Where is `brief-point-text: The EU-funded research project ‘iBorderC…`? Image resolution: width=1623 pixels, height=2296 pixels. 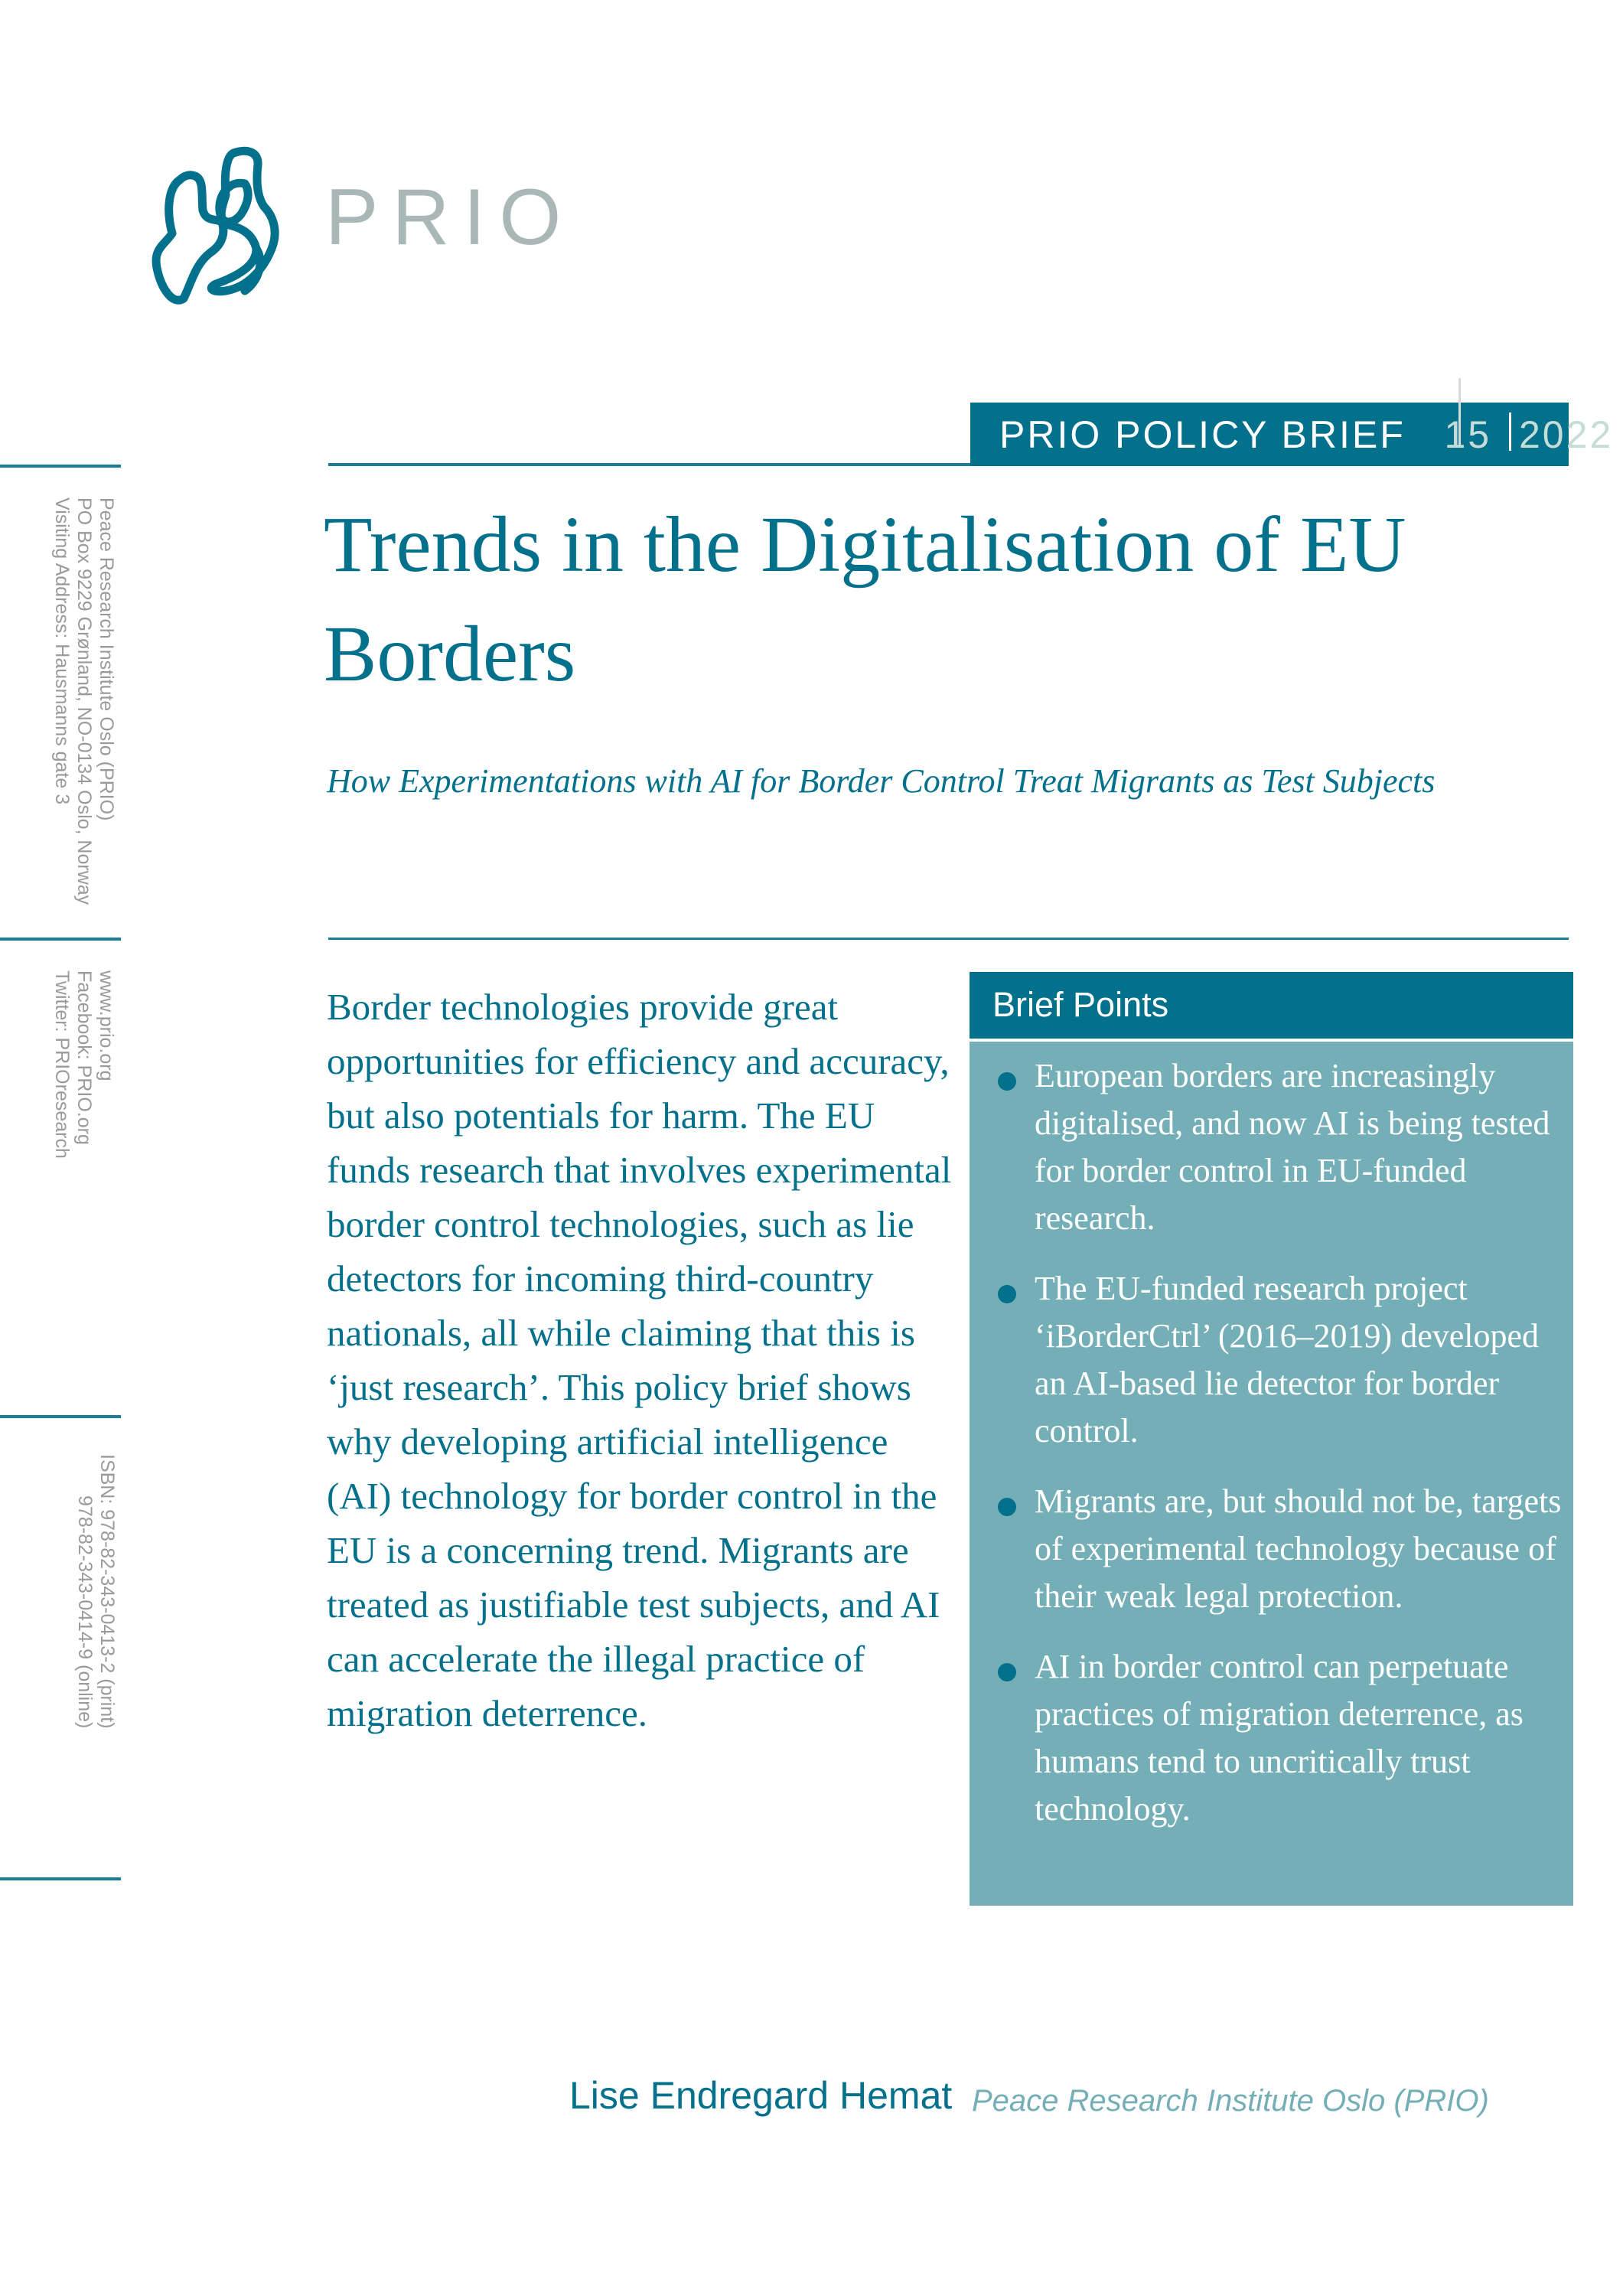
brief-point-text: The EU-funded research project ‘iBorderC… is located at coordinates (1287, 1360).